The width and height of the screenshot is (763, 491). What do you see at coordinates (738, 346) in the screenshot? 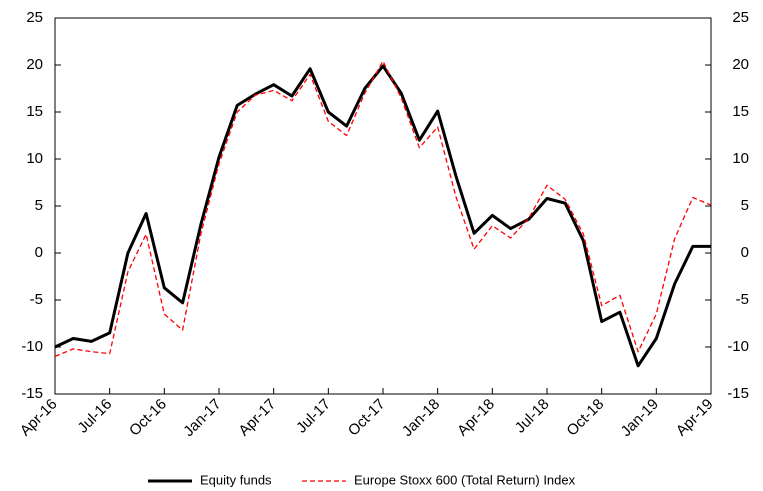
I see `y2-tick-label: -10` at bounding box center [738, 346].